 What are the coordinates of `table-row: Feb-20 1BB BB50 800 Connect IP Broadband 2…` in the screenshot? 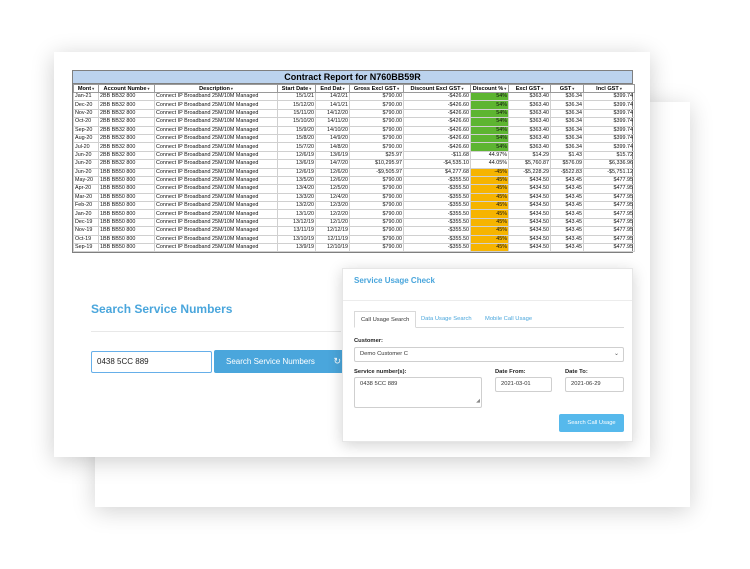 It's located at (354, 206).